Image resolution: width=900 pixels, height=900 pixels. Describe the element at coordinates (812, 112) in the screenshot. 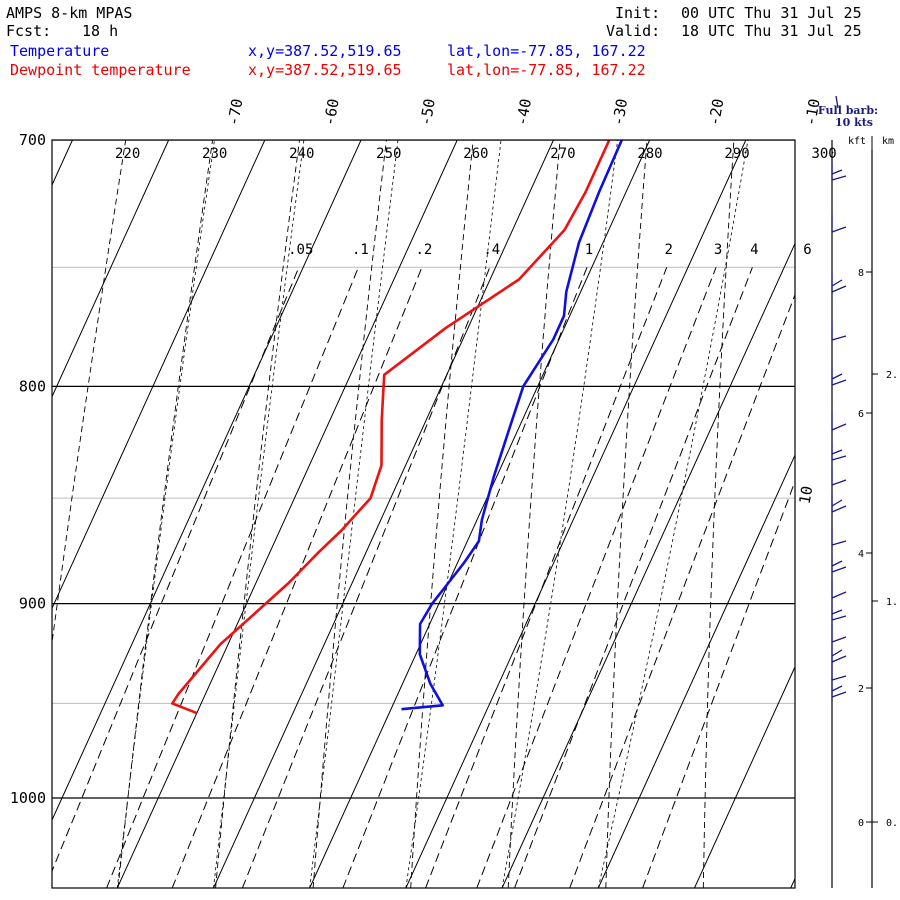

I see `temperature-tick-label: -10` at that location.